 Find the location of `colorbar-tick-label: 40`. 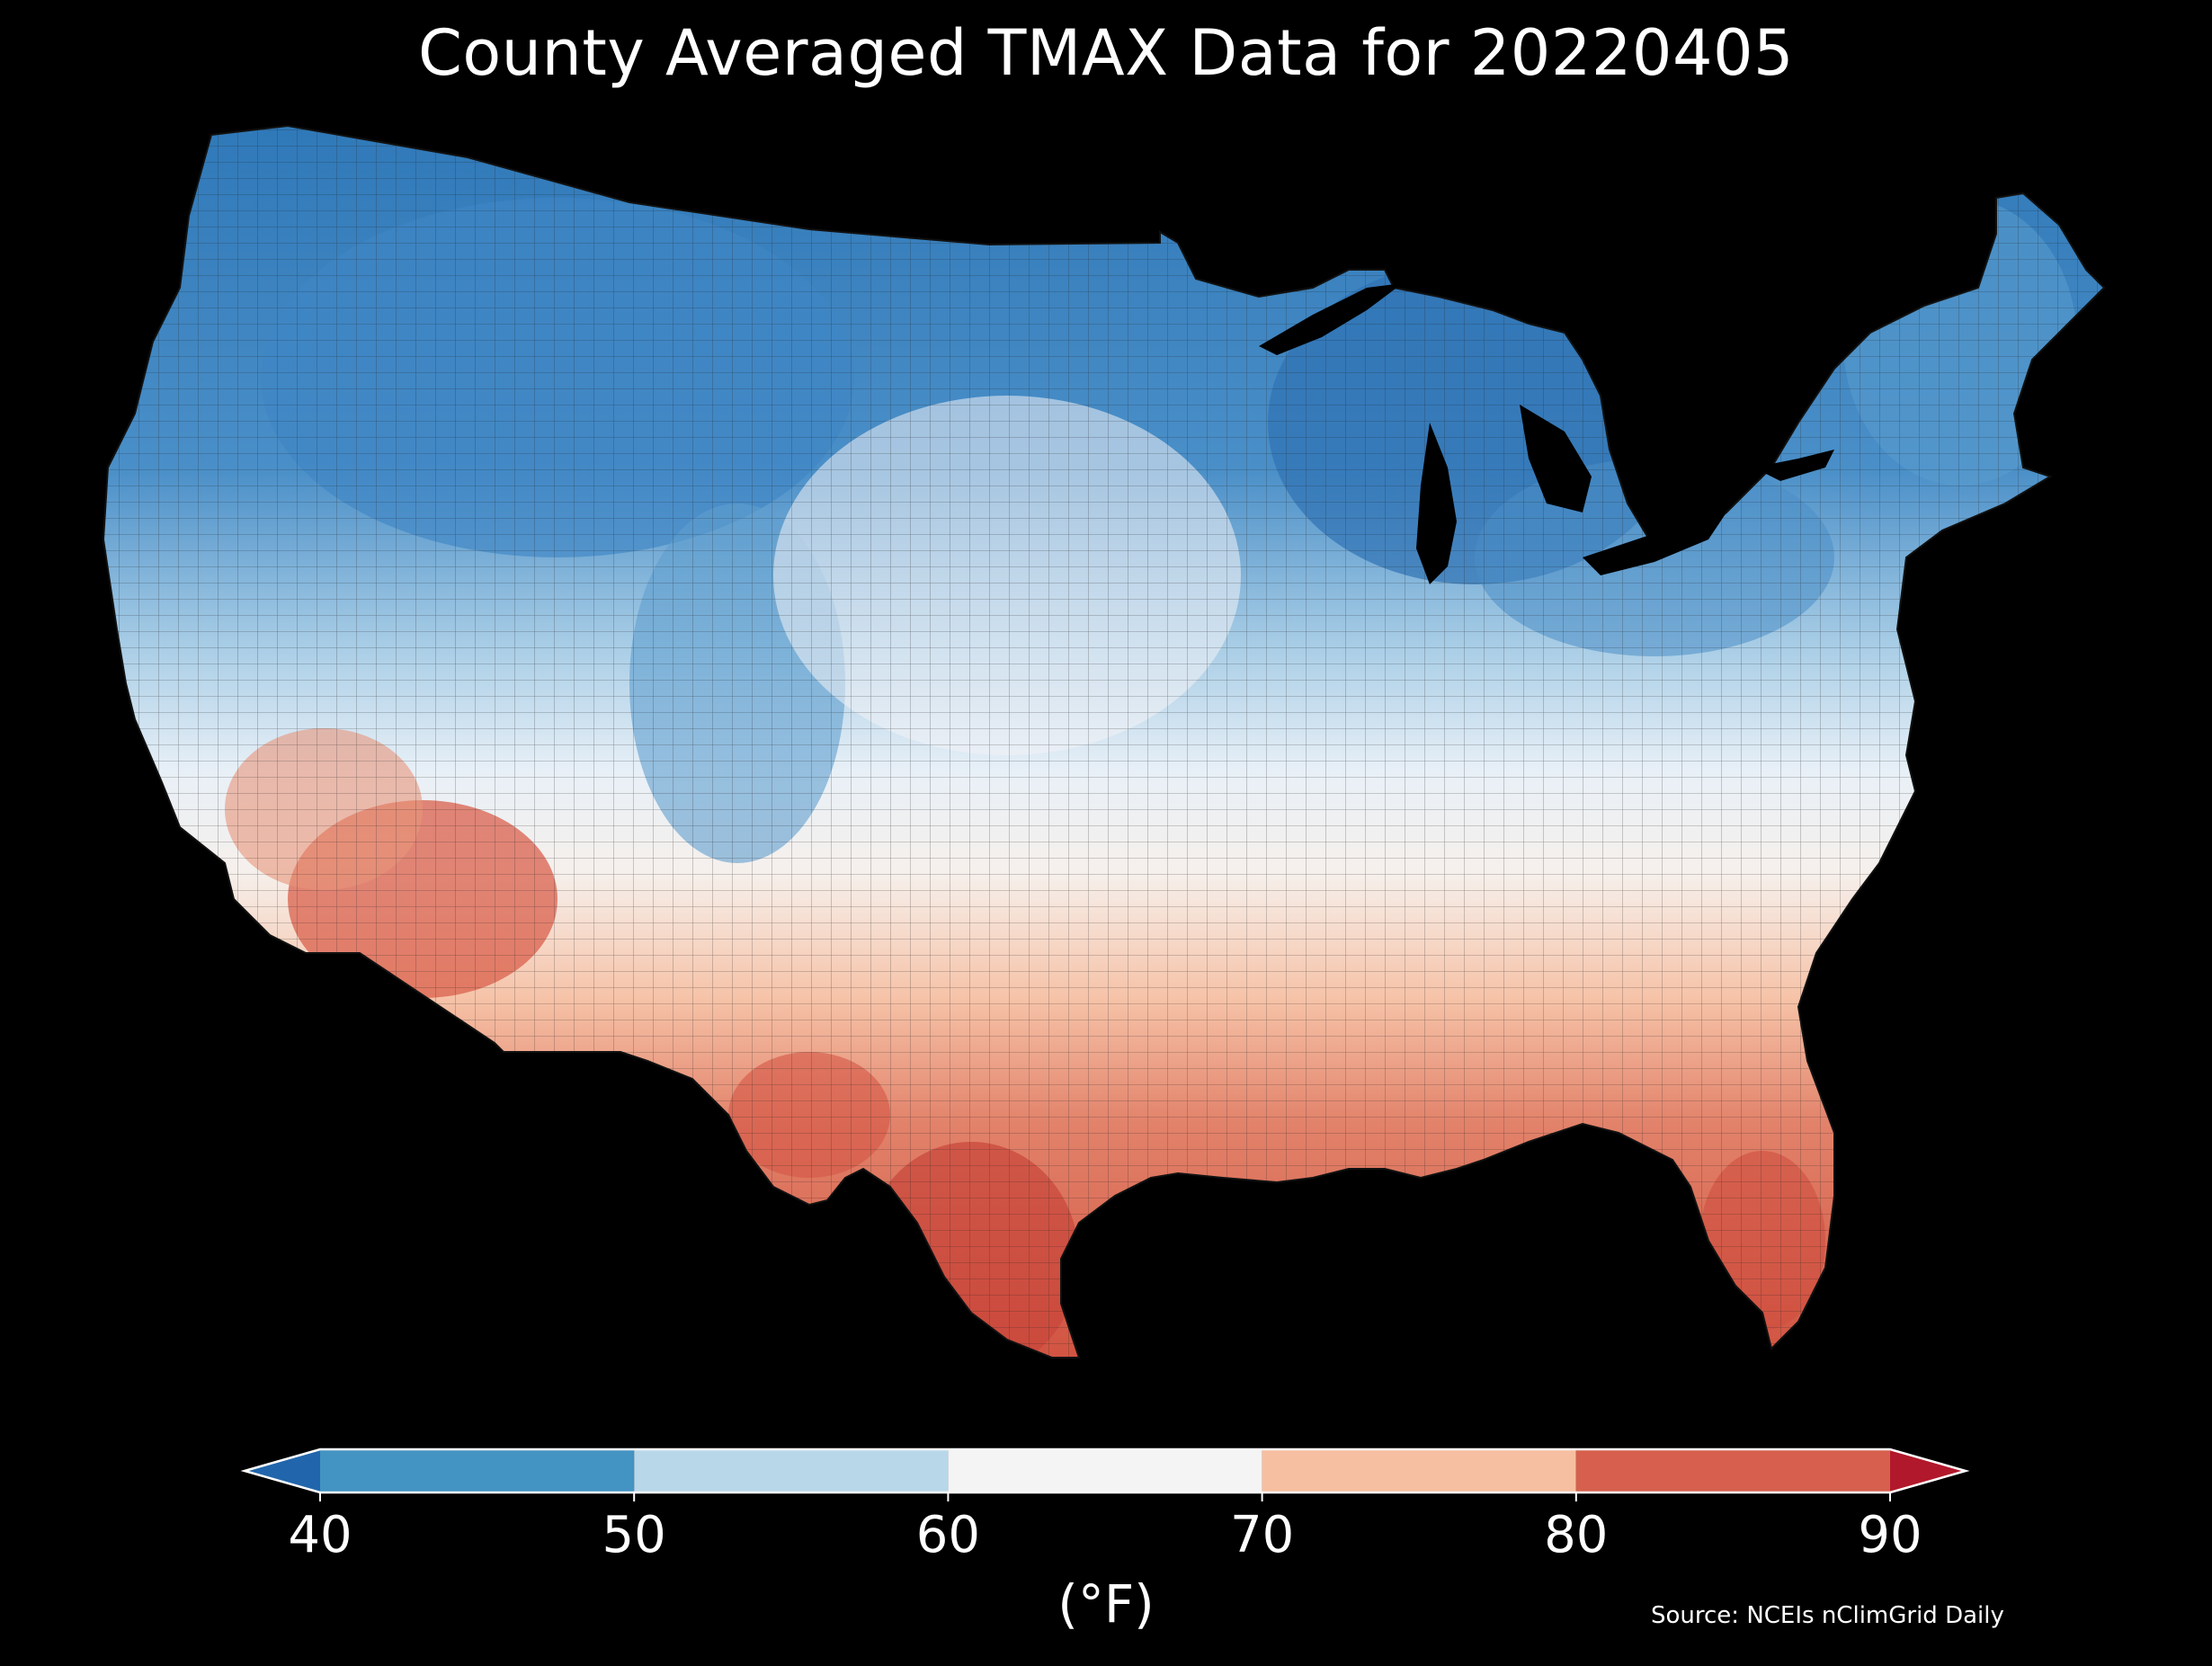

colorbar-tick-label: 40 is located at coordinates (320, 1535).